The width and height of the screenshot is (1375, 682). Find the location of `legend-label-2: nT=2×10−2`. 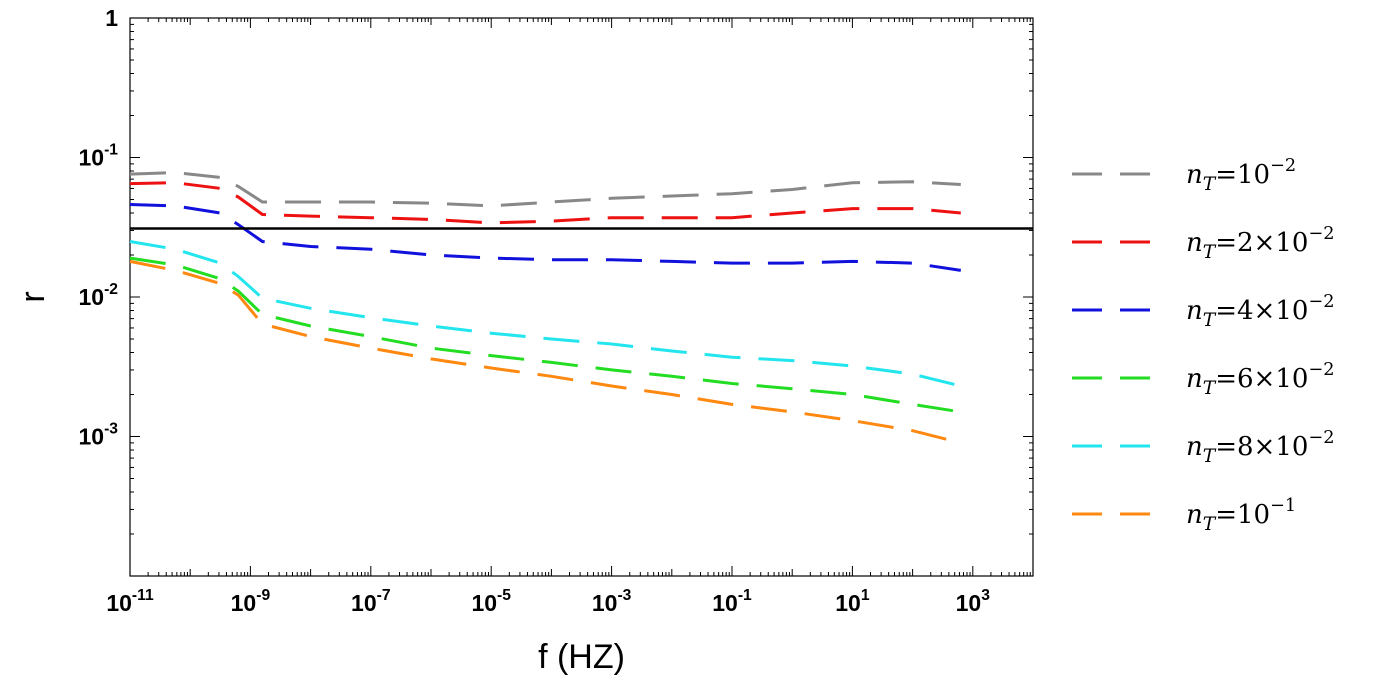

legend-label-2: nT=2×10−2 is located at coordinates (1260, 243).